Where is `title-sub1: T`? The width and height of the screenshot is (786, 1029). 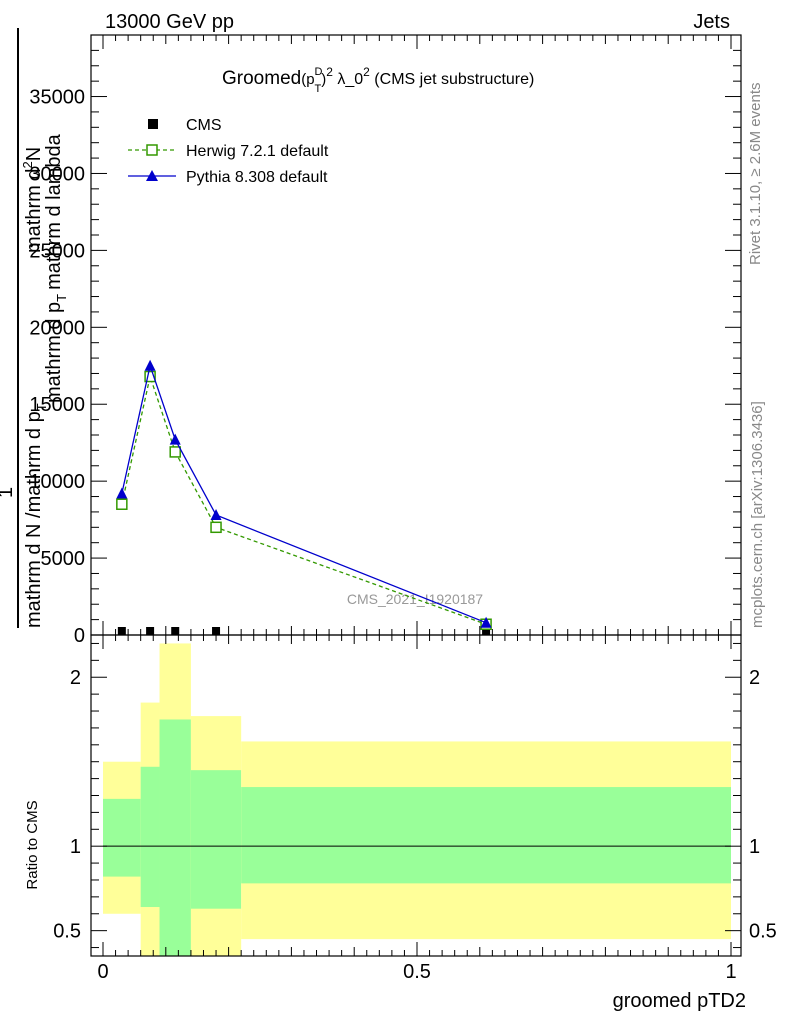 title-sub1: T is located at coordinates (318, 89).